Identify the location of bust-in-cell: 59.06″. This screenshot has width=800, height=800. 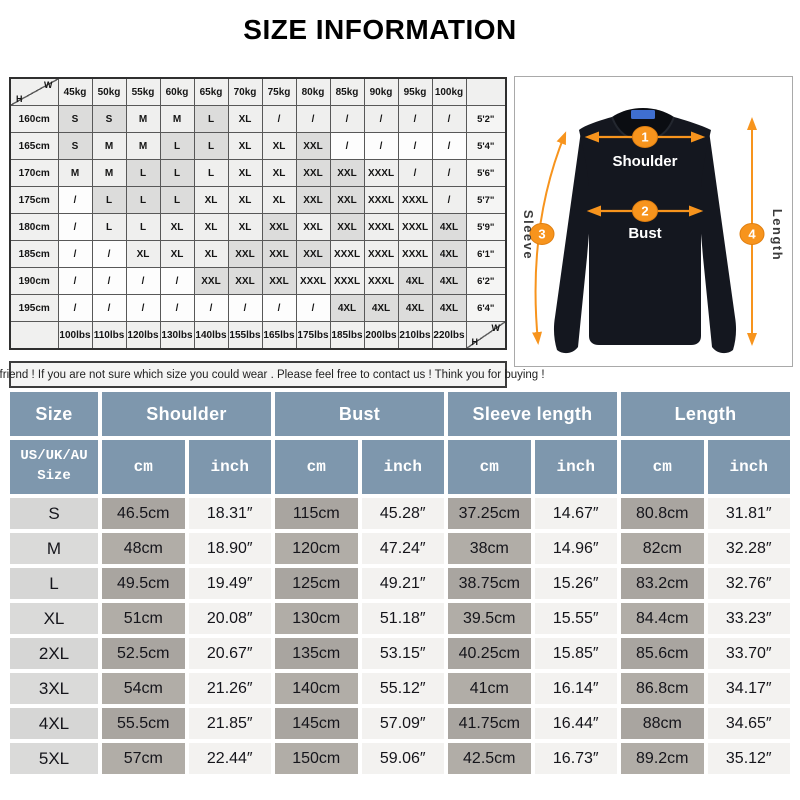
(402, 758).